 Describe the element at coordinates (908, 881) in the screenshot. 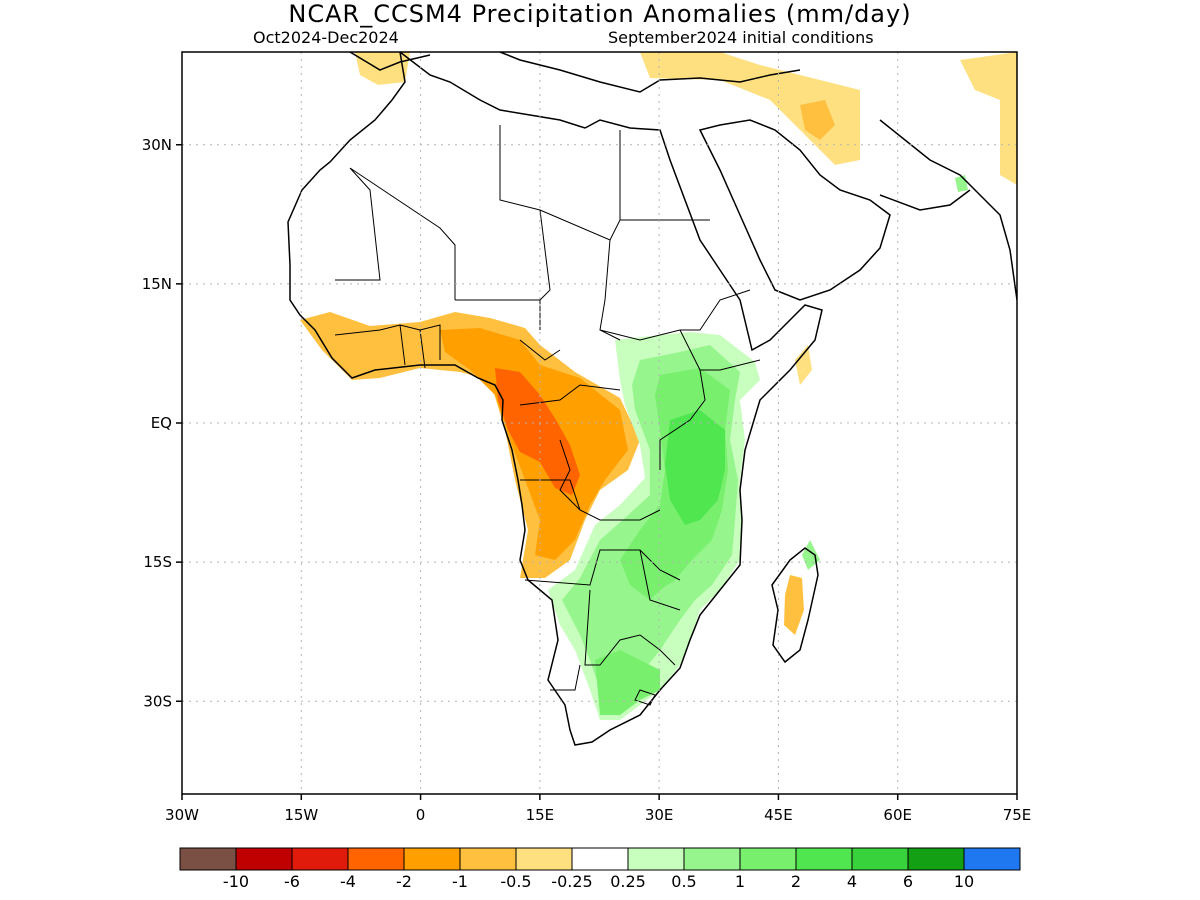

I see `colorbar-label: 6` at that location.